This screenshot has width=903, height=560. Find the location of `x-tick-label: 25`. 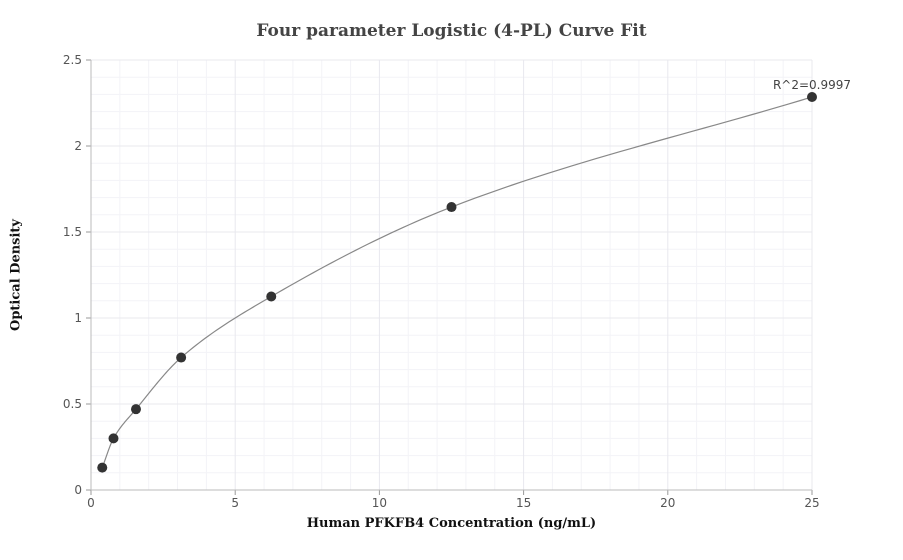

x-tick-label: 25 is located at coordinates (811, 503).